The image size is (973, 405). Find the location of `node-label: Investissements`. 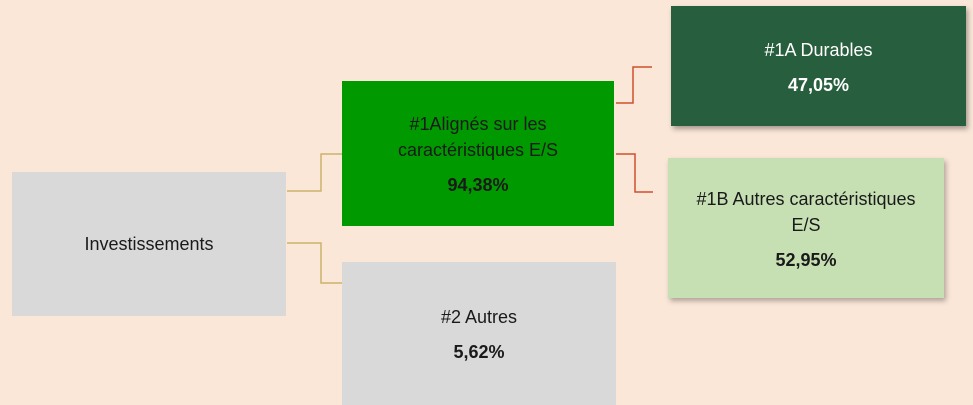

node-label: Investissements is located at coordinates (149, 244).